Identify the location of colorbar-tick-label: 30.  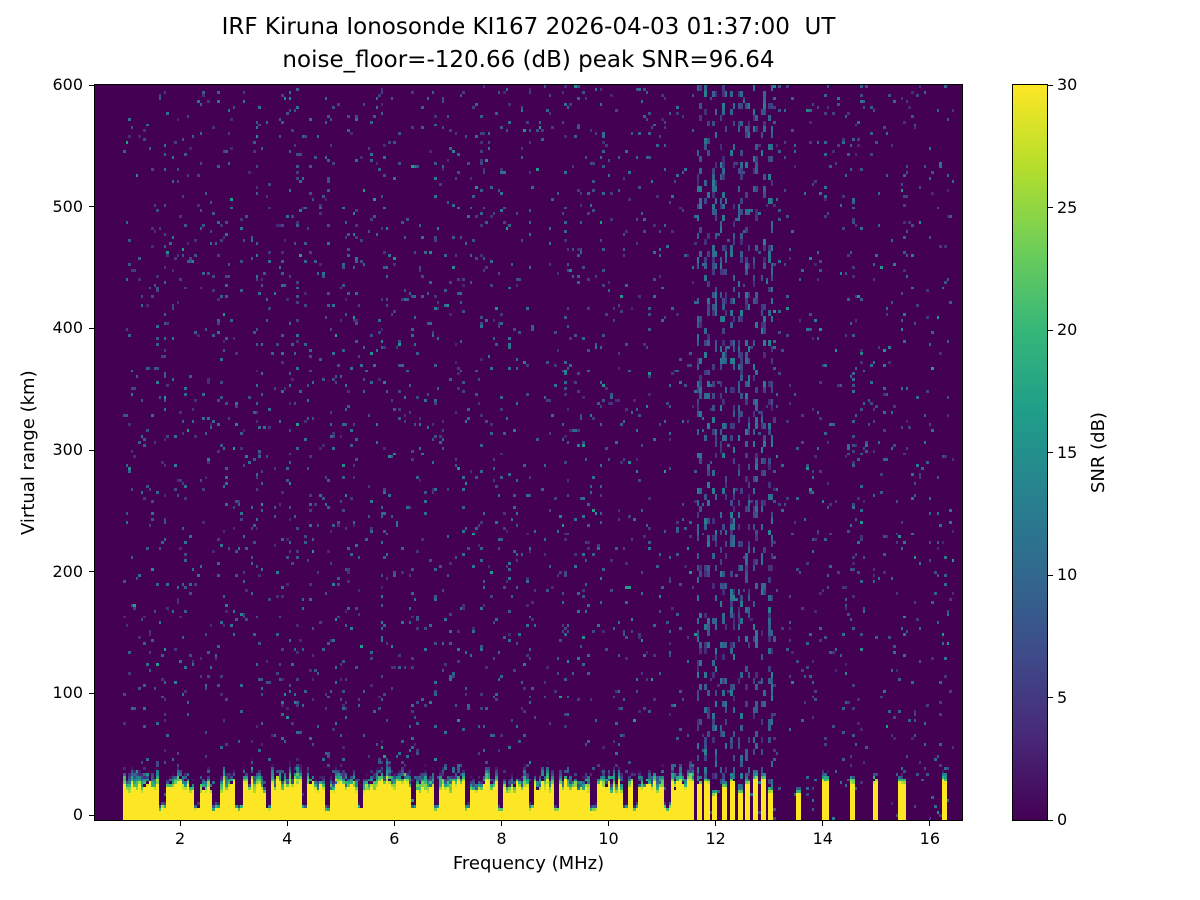
(1067, 84).